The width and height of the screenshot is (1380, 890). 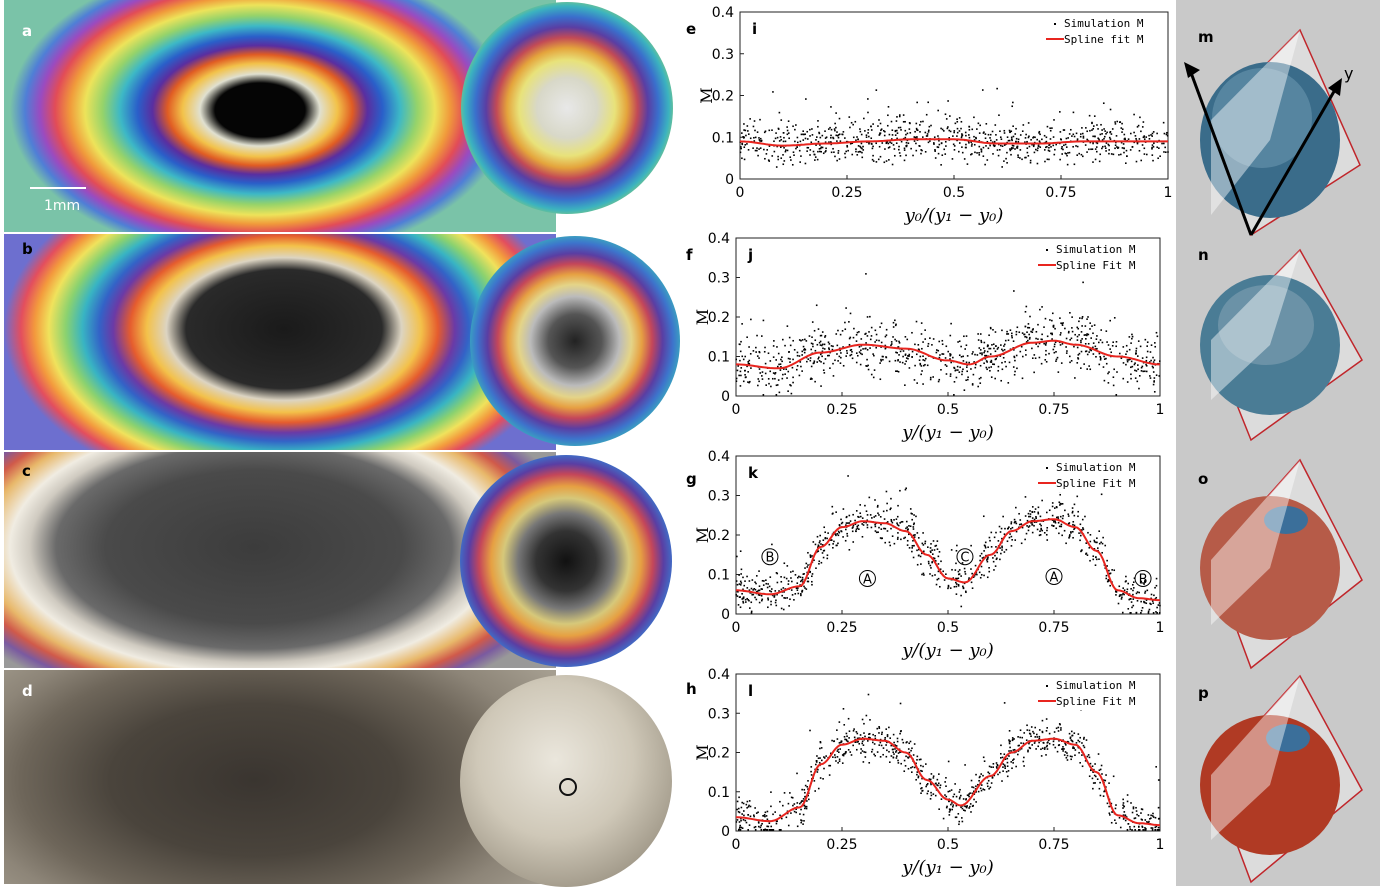 What do you see at coordinates (691, 479) in the screenshot?
I see `panel-label-g: g` at bounding box center [691, 479].